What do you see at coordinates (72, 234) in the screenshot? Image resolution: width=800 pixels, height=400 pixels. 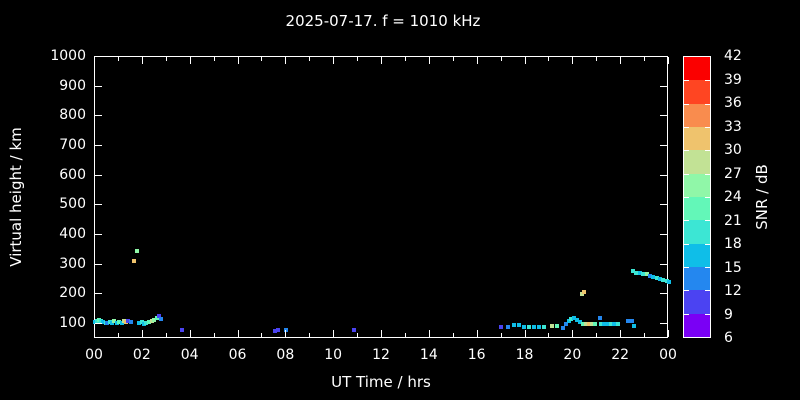 I see `y-tick-label: 400` at bounding box center [72, 234].